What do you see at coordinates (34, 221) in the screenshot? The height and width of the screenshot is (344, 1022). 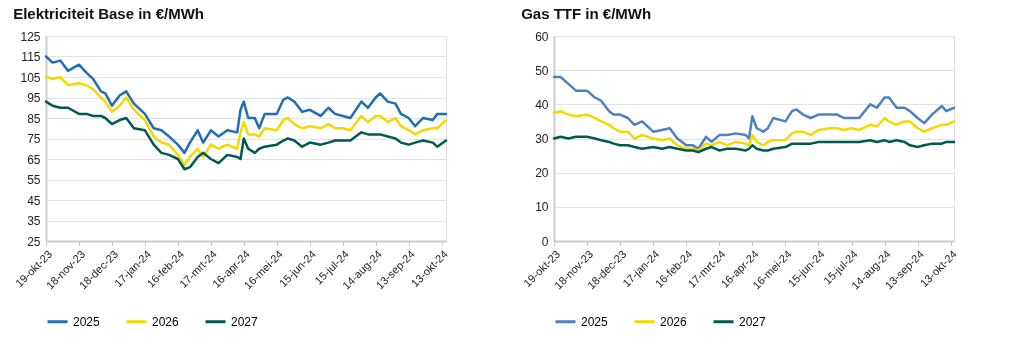 I see `y-tick-label: 35` at bounding box center [34, 221].